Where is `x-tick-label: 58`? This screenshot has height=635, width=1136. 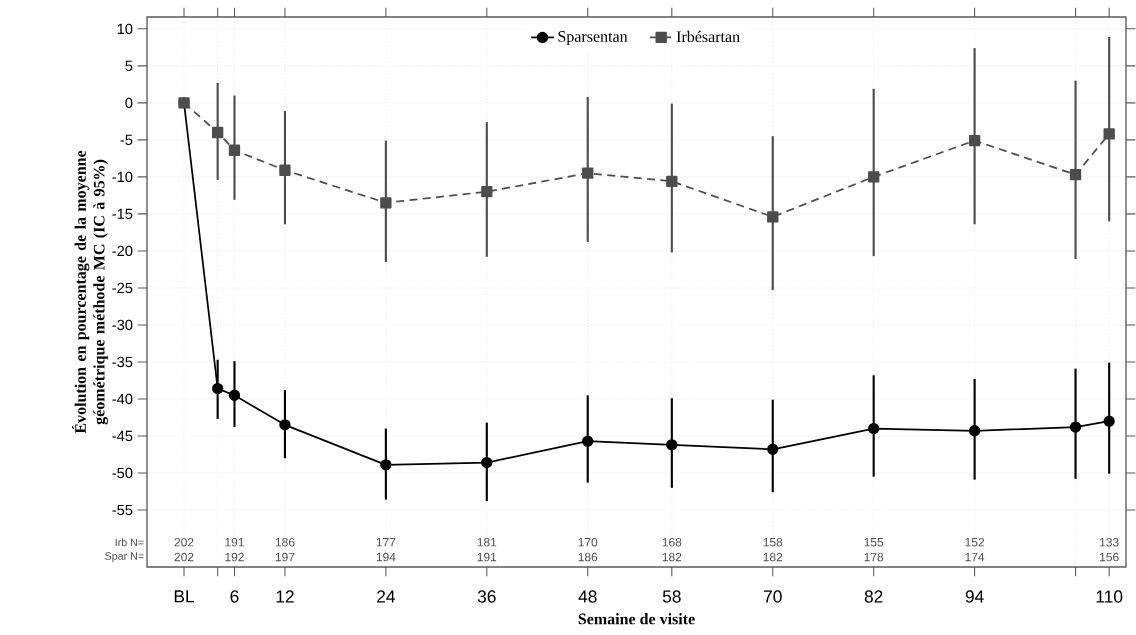 x-tick-label: 58 is located at coordinates (671, 596).